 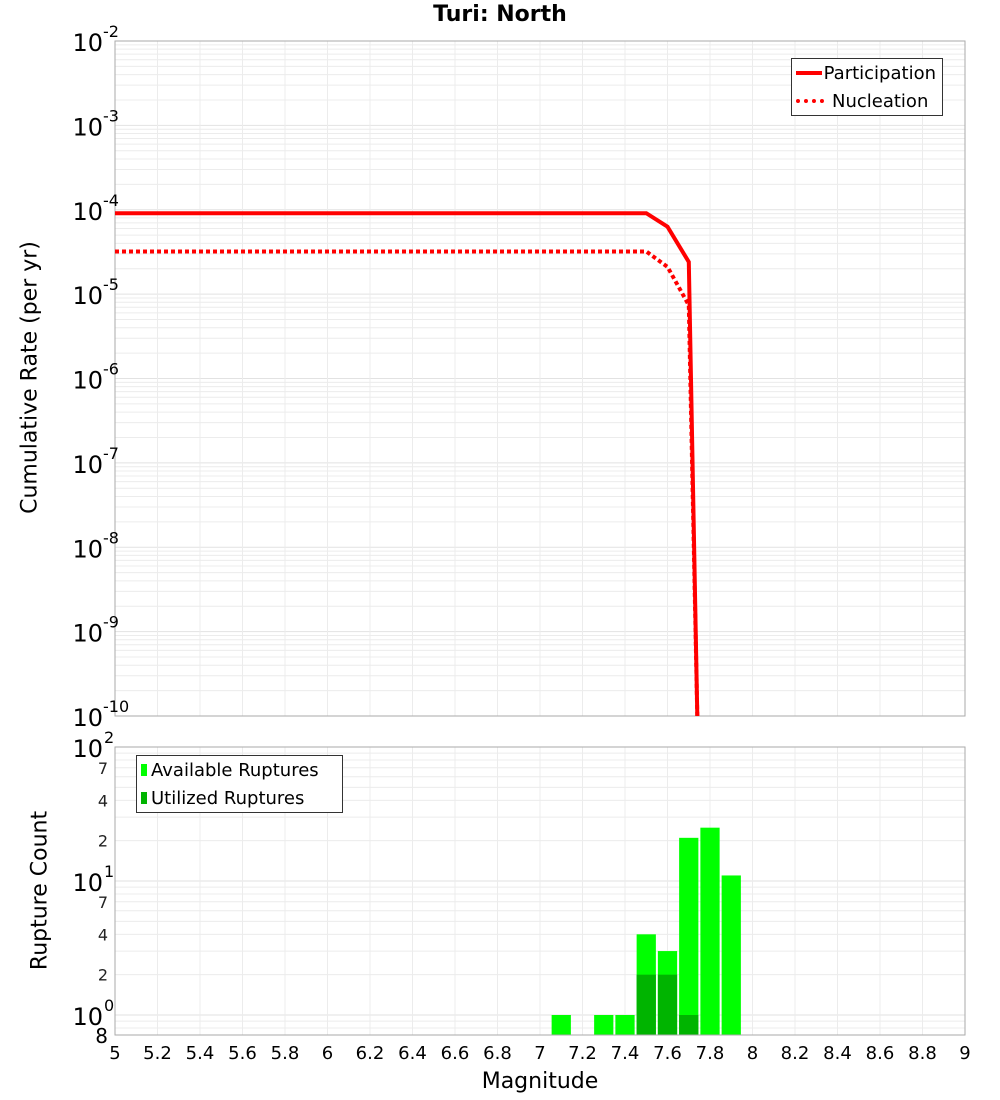 I want to click on x-tick-label: 7.4, so click(x=625, y=1053).